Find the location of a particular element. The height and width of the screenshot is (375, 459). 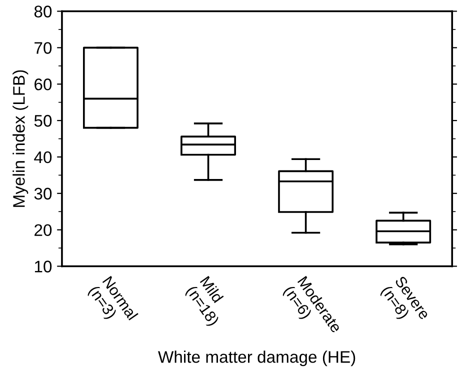

y-tick-label: 60 is located at coordinates (43, 84).